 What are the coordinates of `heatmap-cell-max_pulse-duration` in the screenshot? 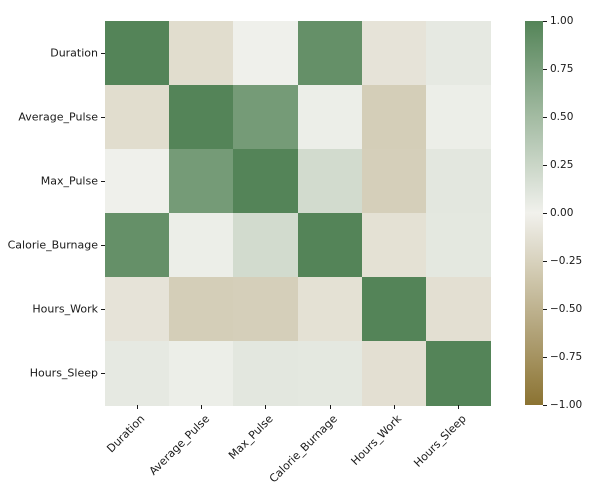 It's located at (137, 181).